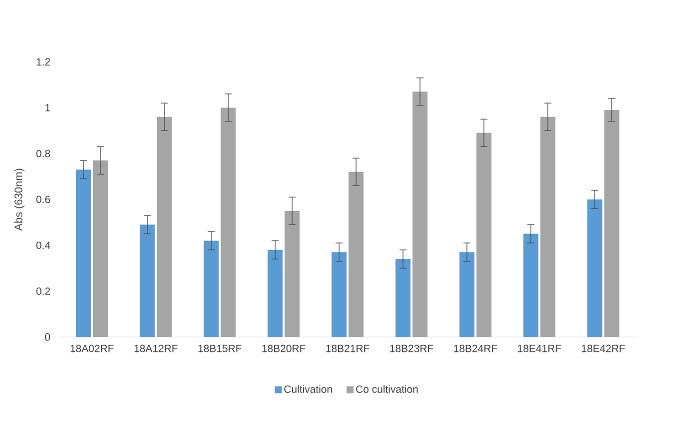 The width and height of the screenshot is (695, 422). Describe the element at coordinates (539, 348) in the screenshot. I see `x-tick-label: 18E41RF` at that location.